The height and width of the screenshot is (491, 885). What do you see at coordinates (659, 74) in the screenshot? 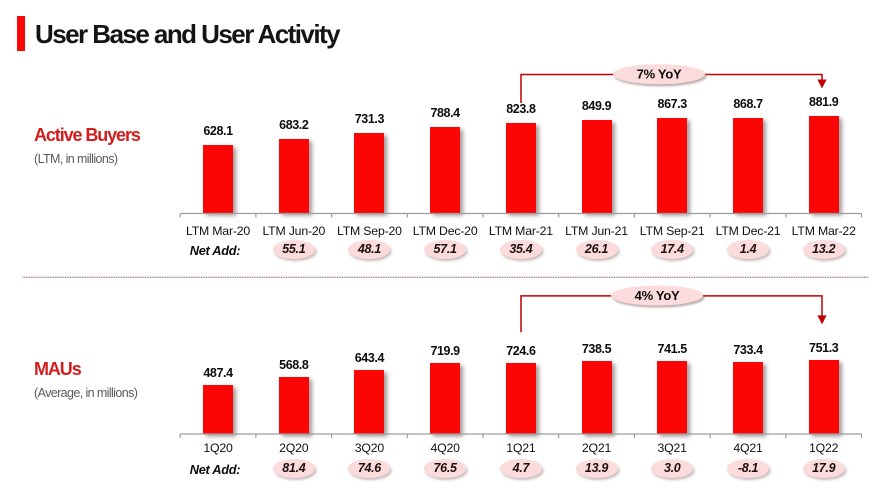
I see `svg-text: 7% YoY` at bounding box center [659, 74].